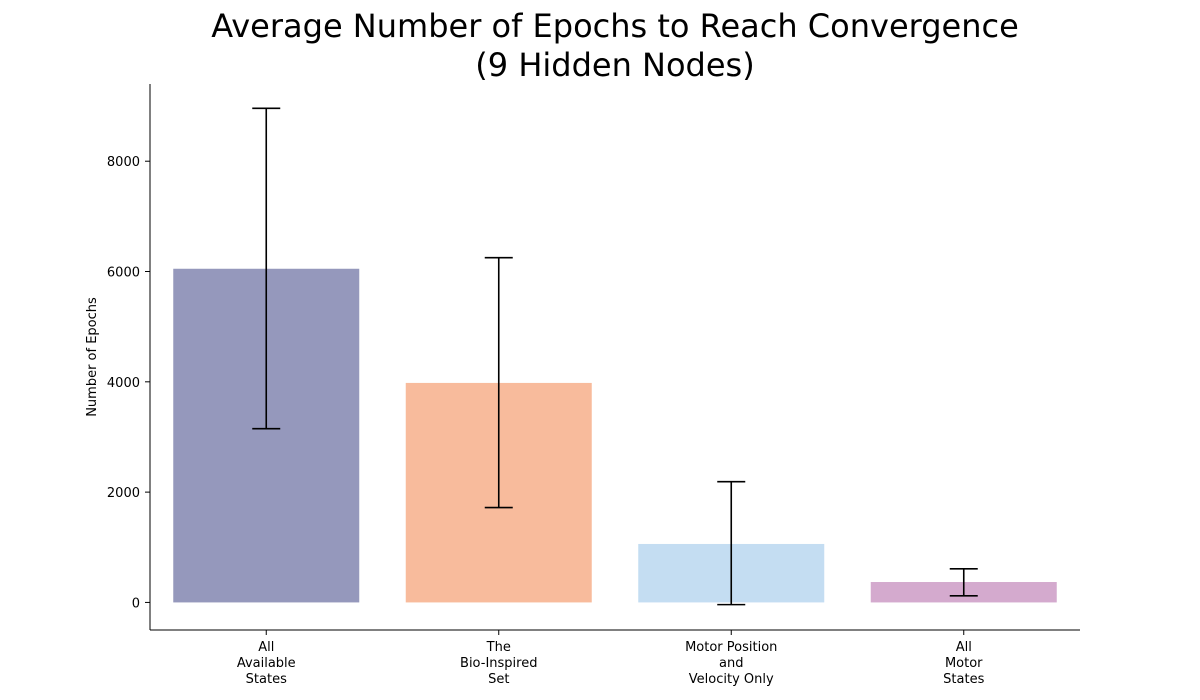  I want to click on y-tick-label: 8000, so click(123, 162).